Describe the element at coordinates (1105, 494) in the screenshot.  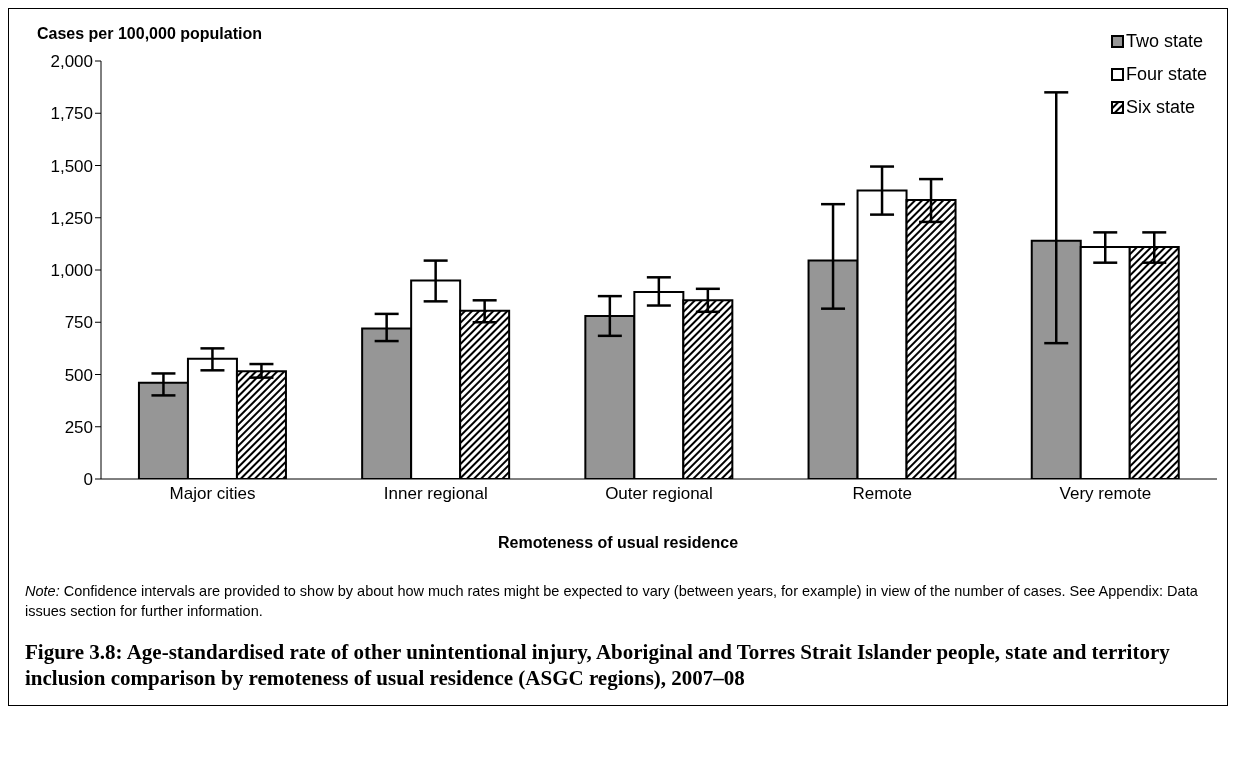
I see `x-tick-label: Very remote` at that location.